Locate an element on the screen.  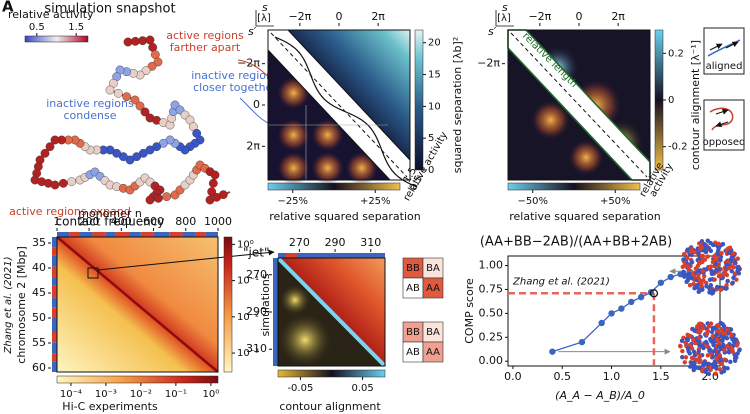
colorbar-tick-label: 15 is located at coordinates (434, 75).